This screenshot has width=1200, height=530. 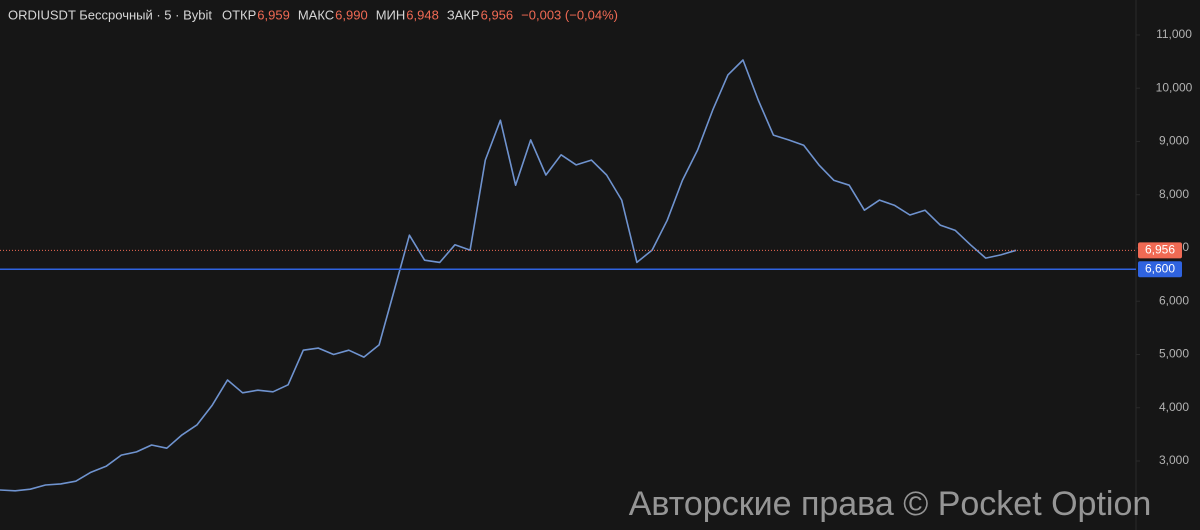 I want to click on y-tick-label: 9,000, so click(x=1174, y=141).